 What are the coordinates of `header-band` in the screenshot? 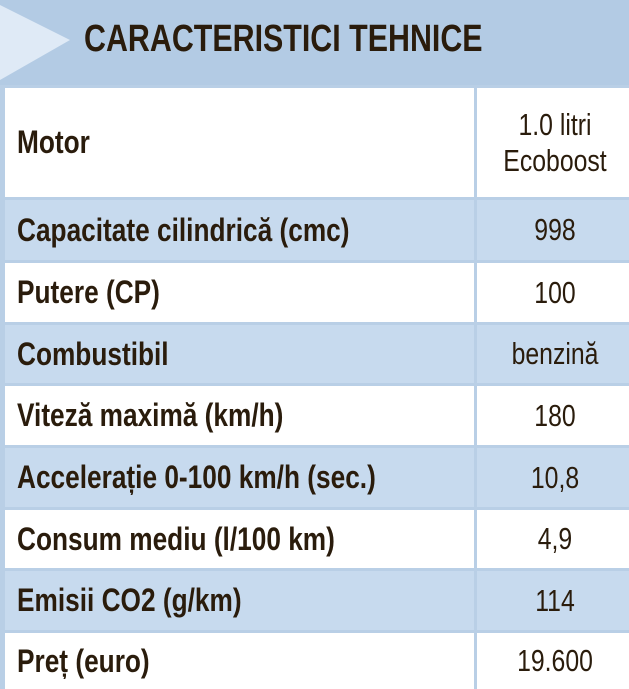 It's located at (314, 42).